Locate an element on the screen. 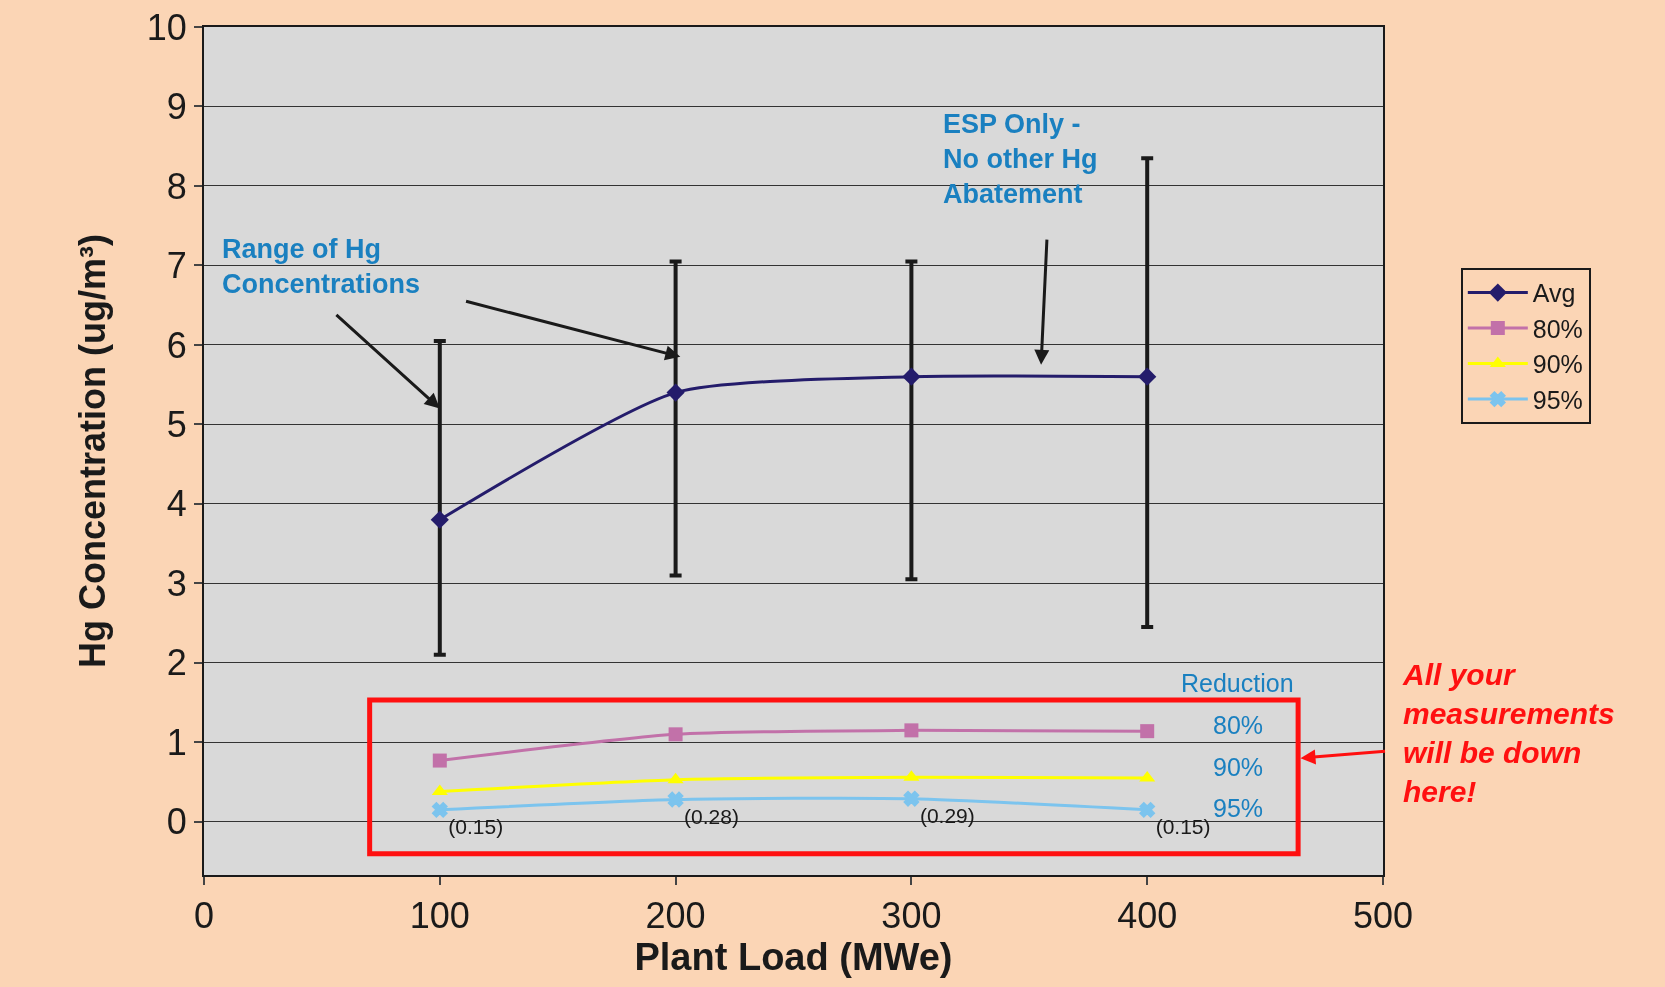  legend-label: 90% is located at coordinates (1557, 364).